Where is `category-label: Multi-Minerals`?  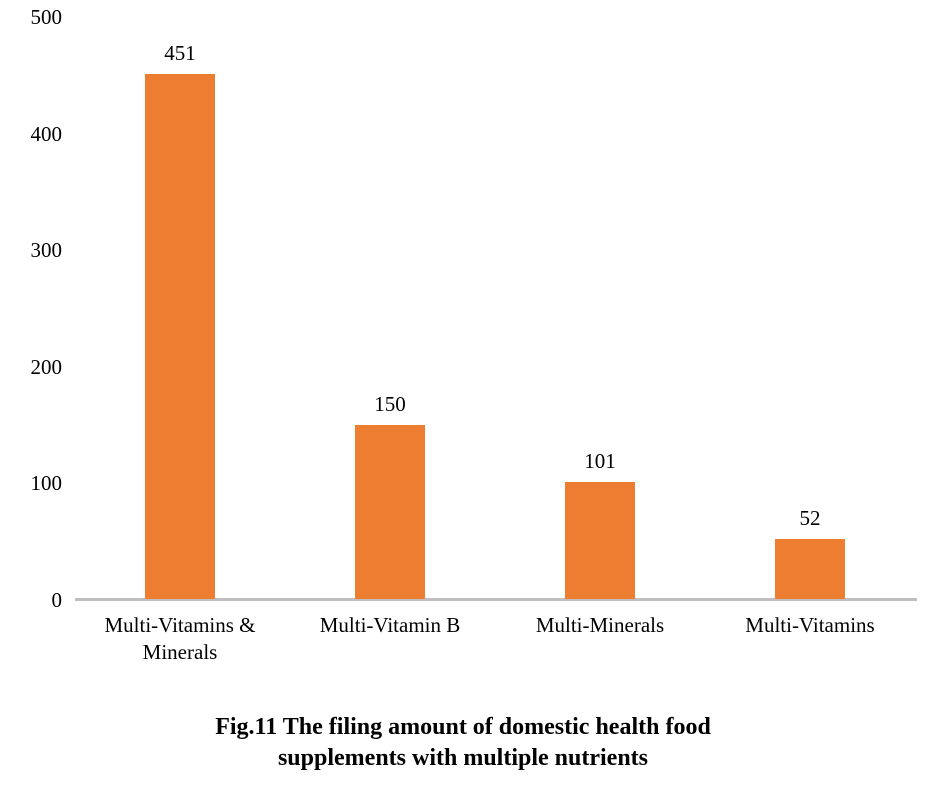 category-label: Multi-Minerals is located at coordinates (600, 625).